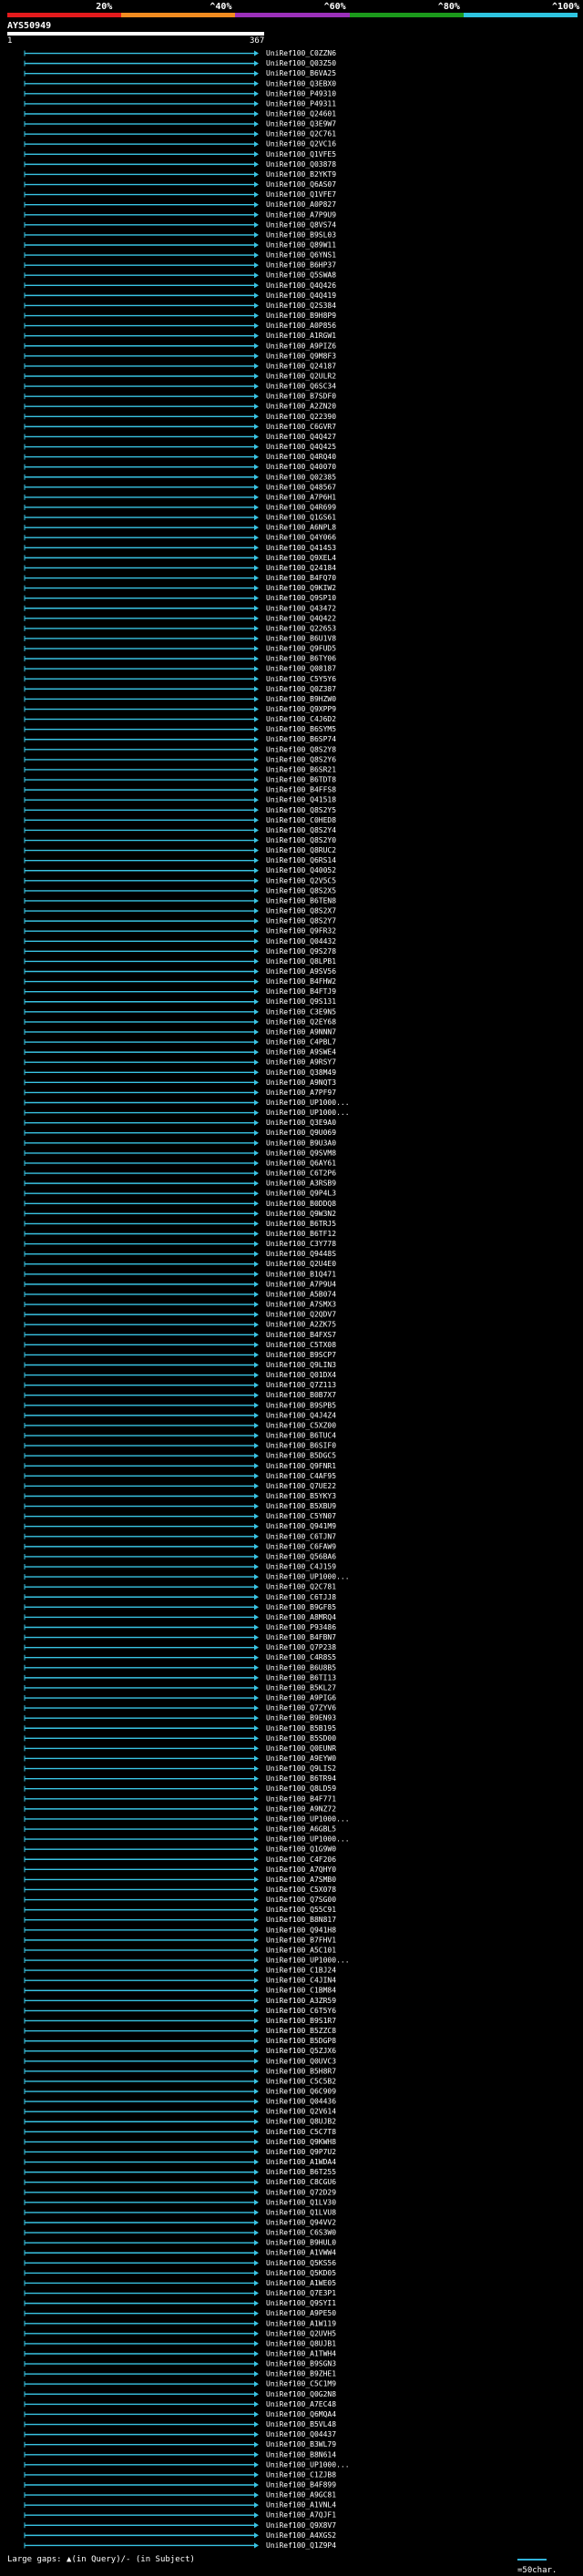 This screenshot has height=2576, width=583. Describe the element at coordinates (301, 1849) in the screenshot. I see `hit-label: UniRef100_Q1G9W0` at that location.